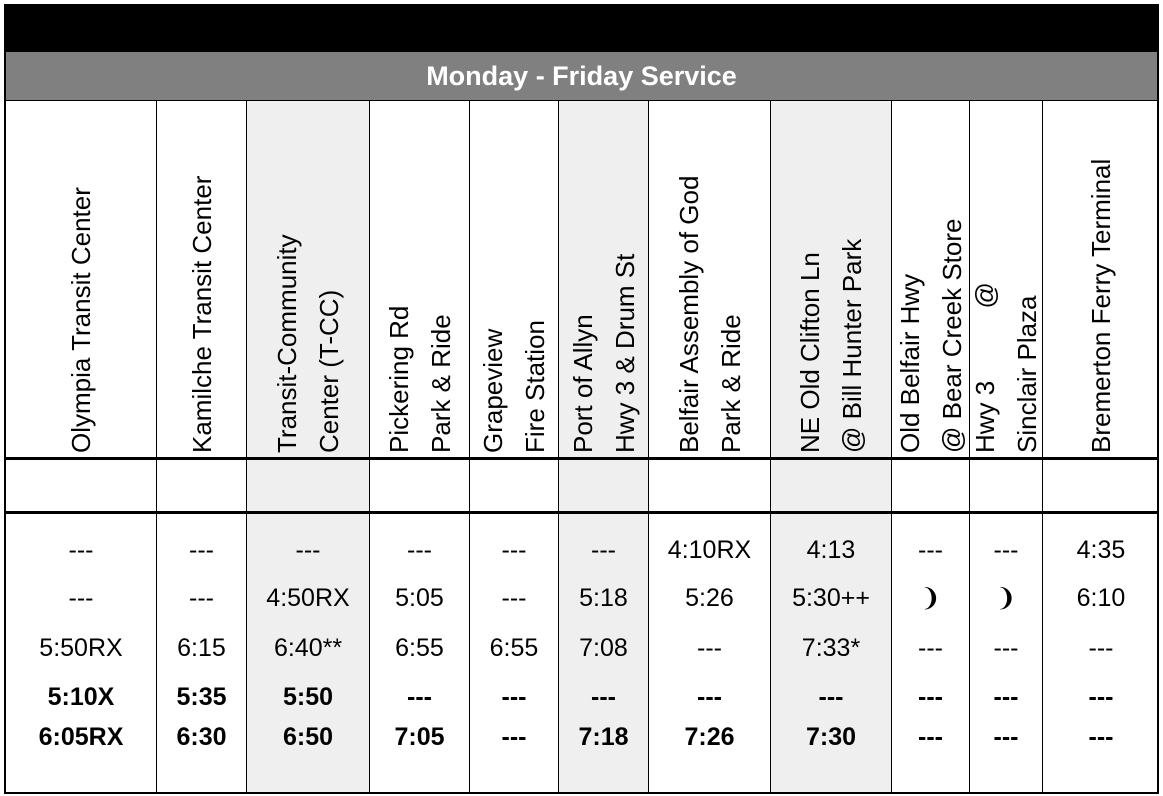 Image resolution: width=1163 pixels, height=796 pixels. I want to click on stop-name-line: Pickering Rd, so click(398, 379).